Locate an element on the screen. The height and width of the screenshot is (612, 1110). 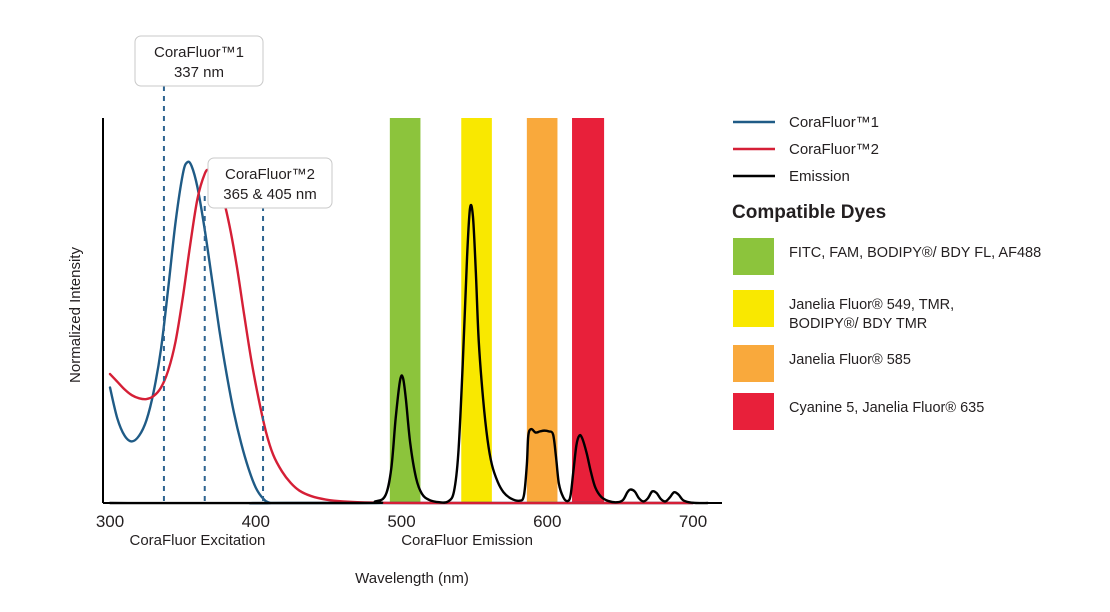
region-labels: CoraFluor Excitation CoraFluor Emission is located at coordinates (331, 540).